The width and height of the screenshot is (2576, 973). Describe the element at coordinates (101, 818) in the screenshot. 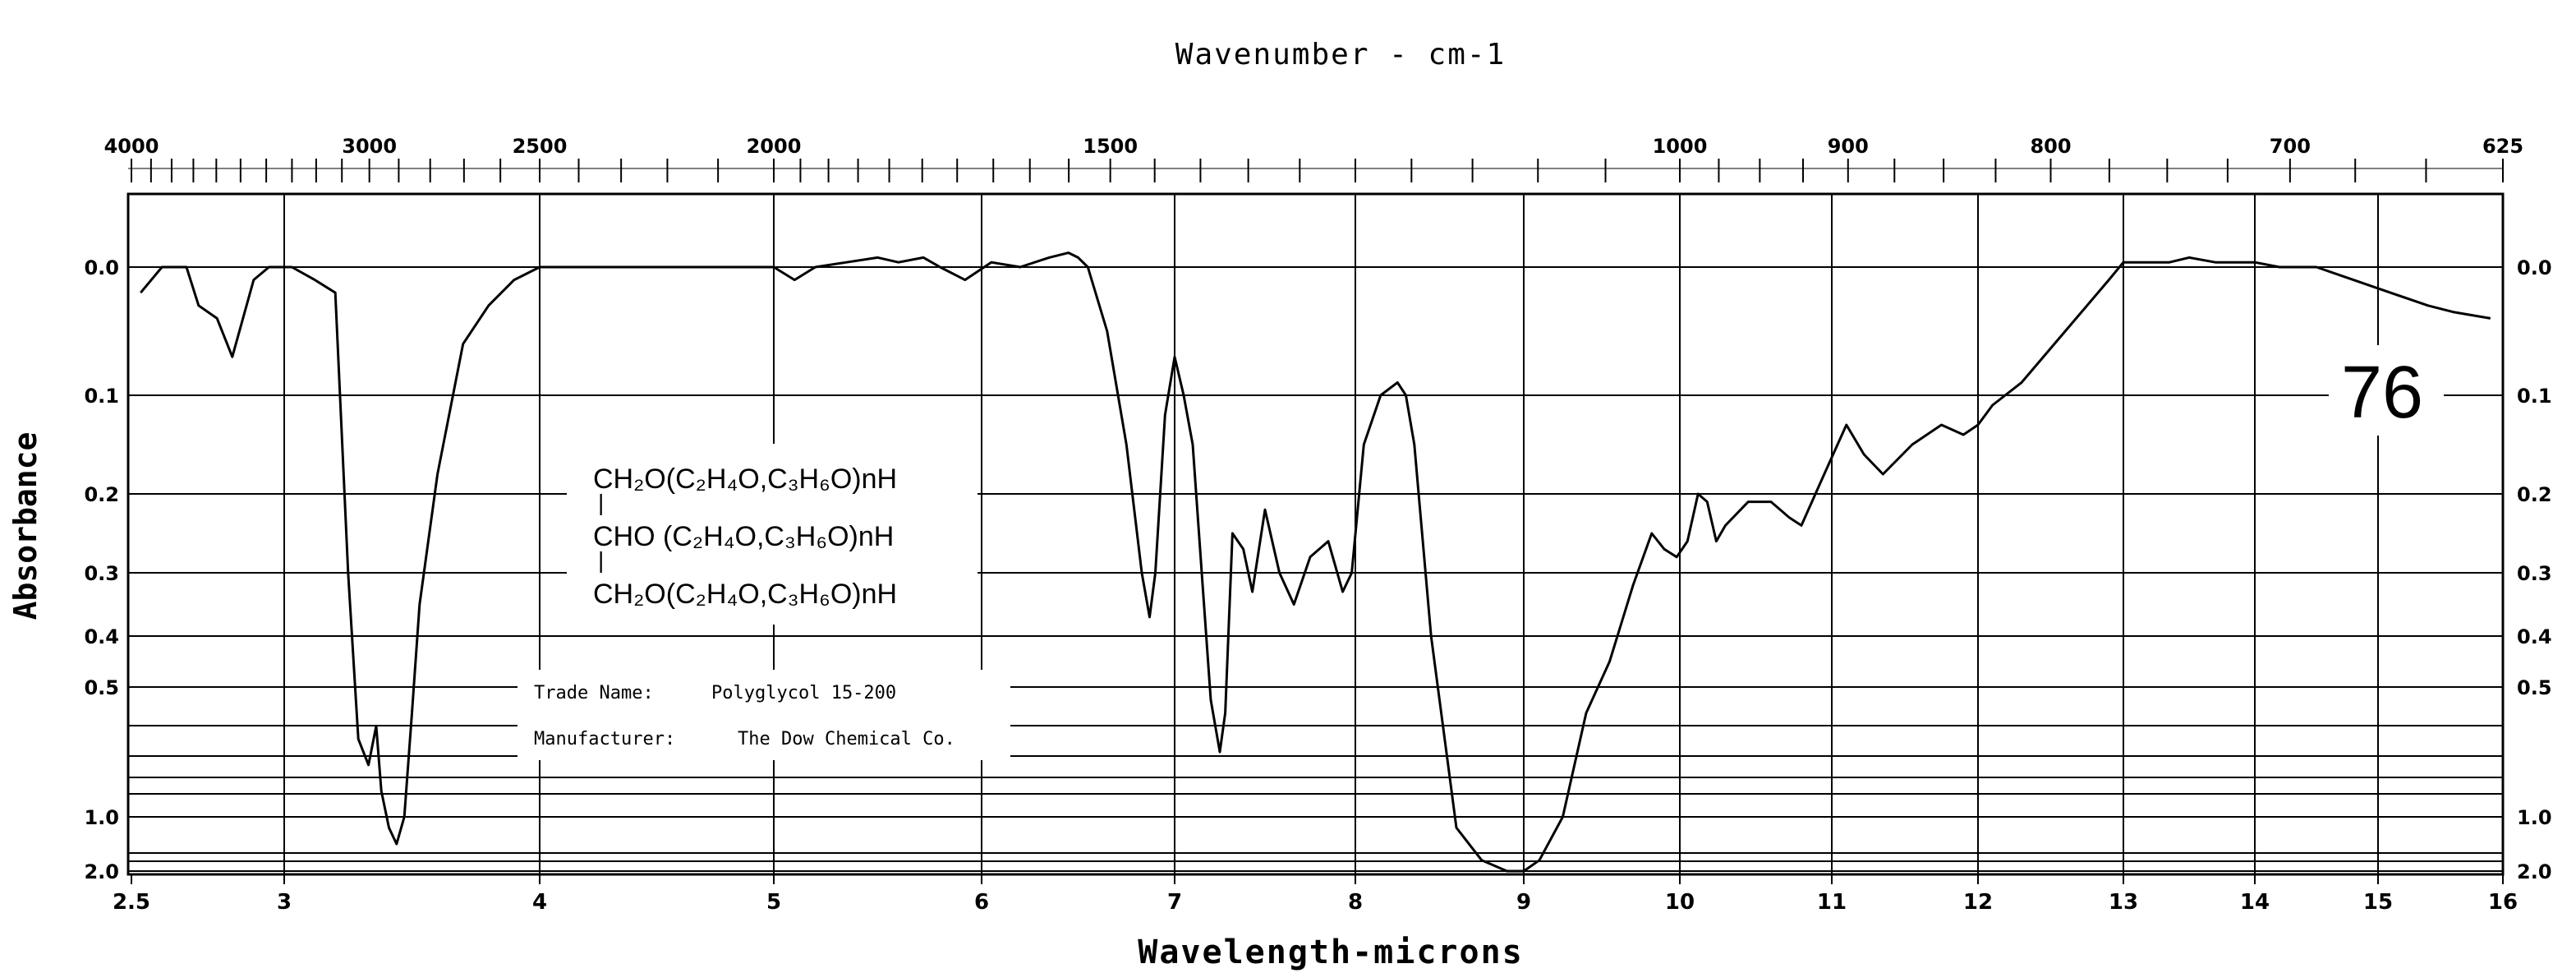

I see `y-tick-label-left: 1.0` at that location.